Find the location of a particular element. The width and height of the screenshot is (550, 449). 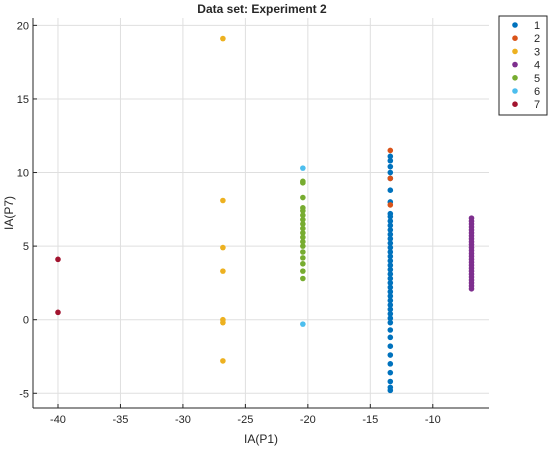

y-tick-label: 5 is located at coordinates (26, 247).